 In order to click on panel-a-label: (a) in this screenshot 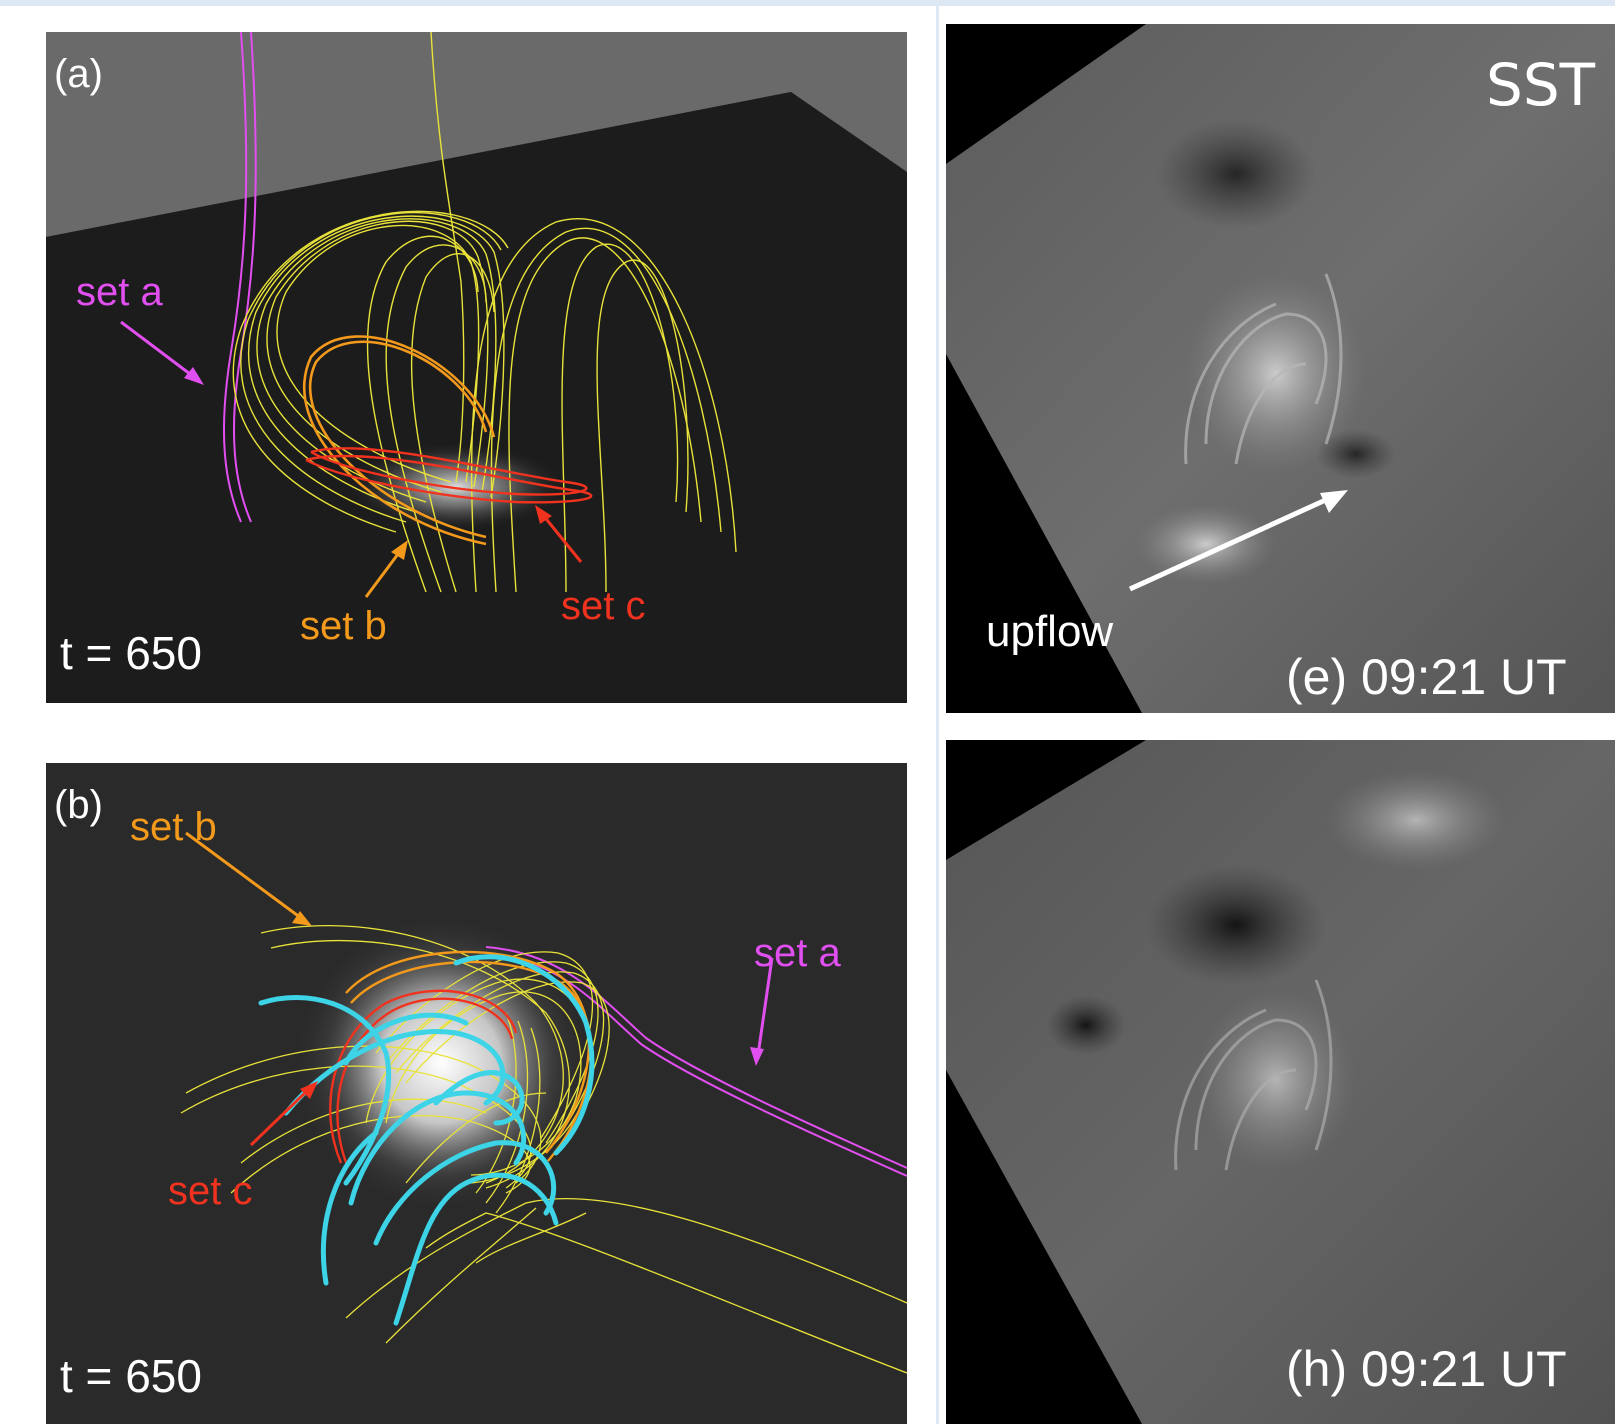, I will do `click(78, 74)`.